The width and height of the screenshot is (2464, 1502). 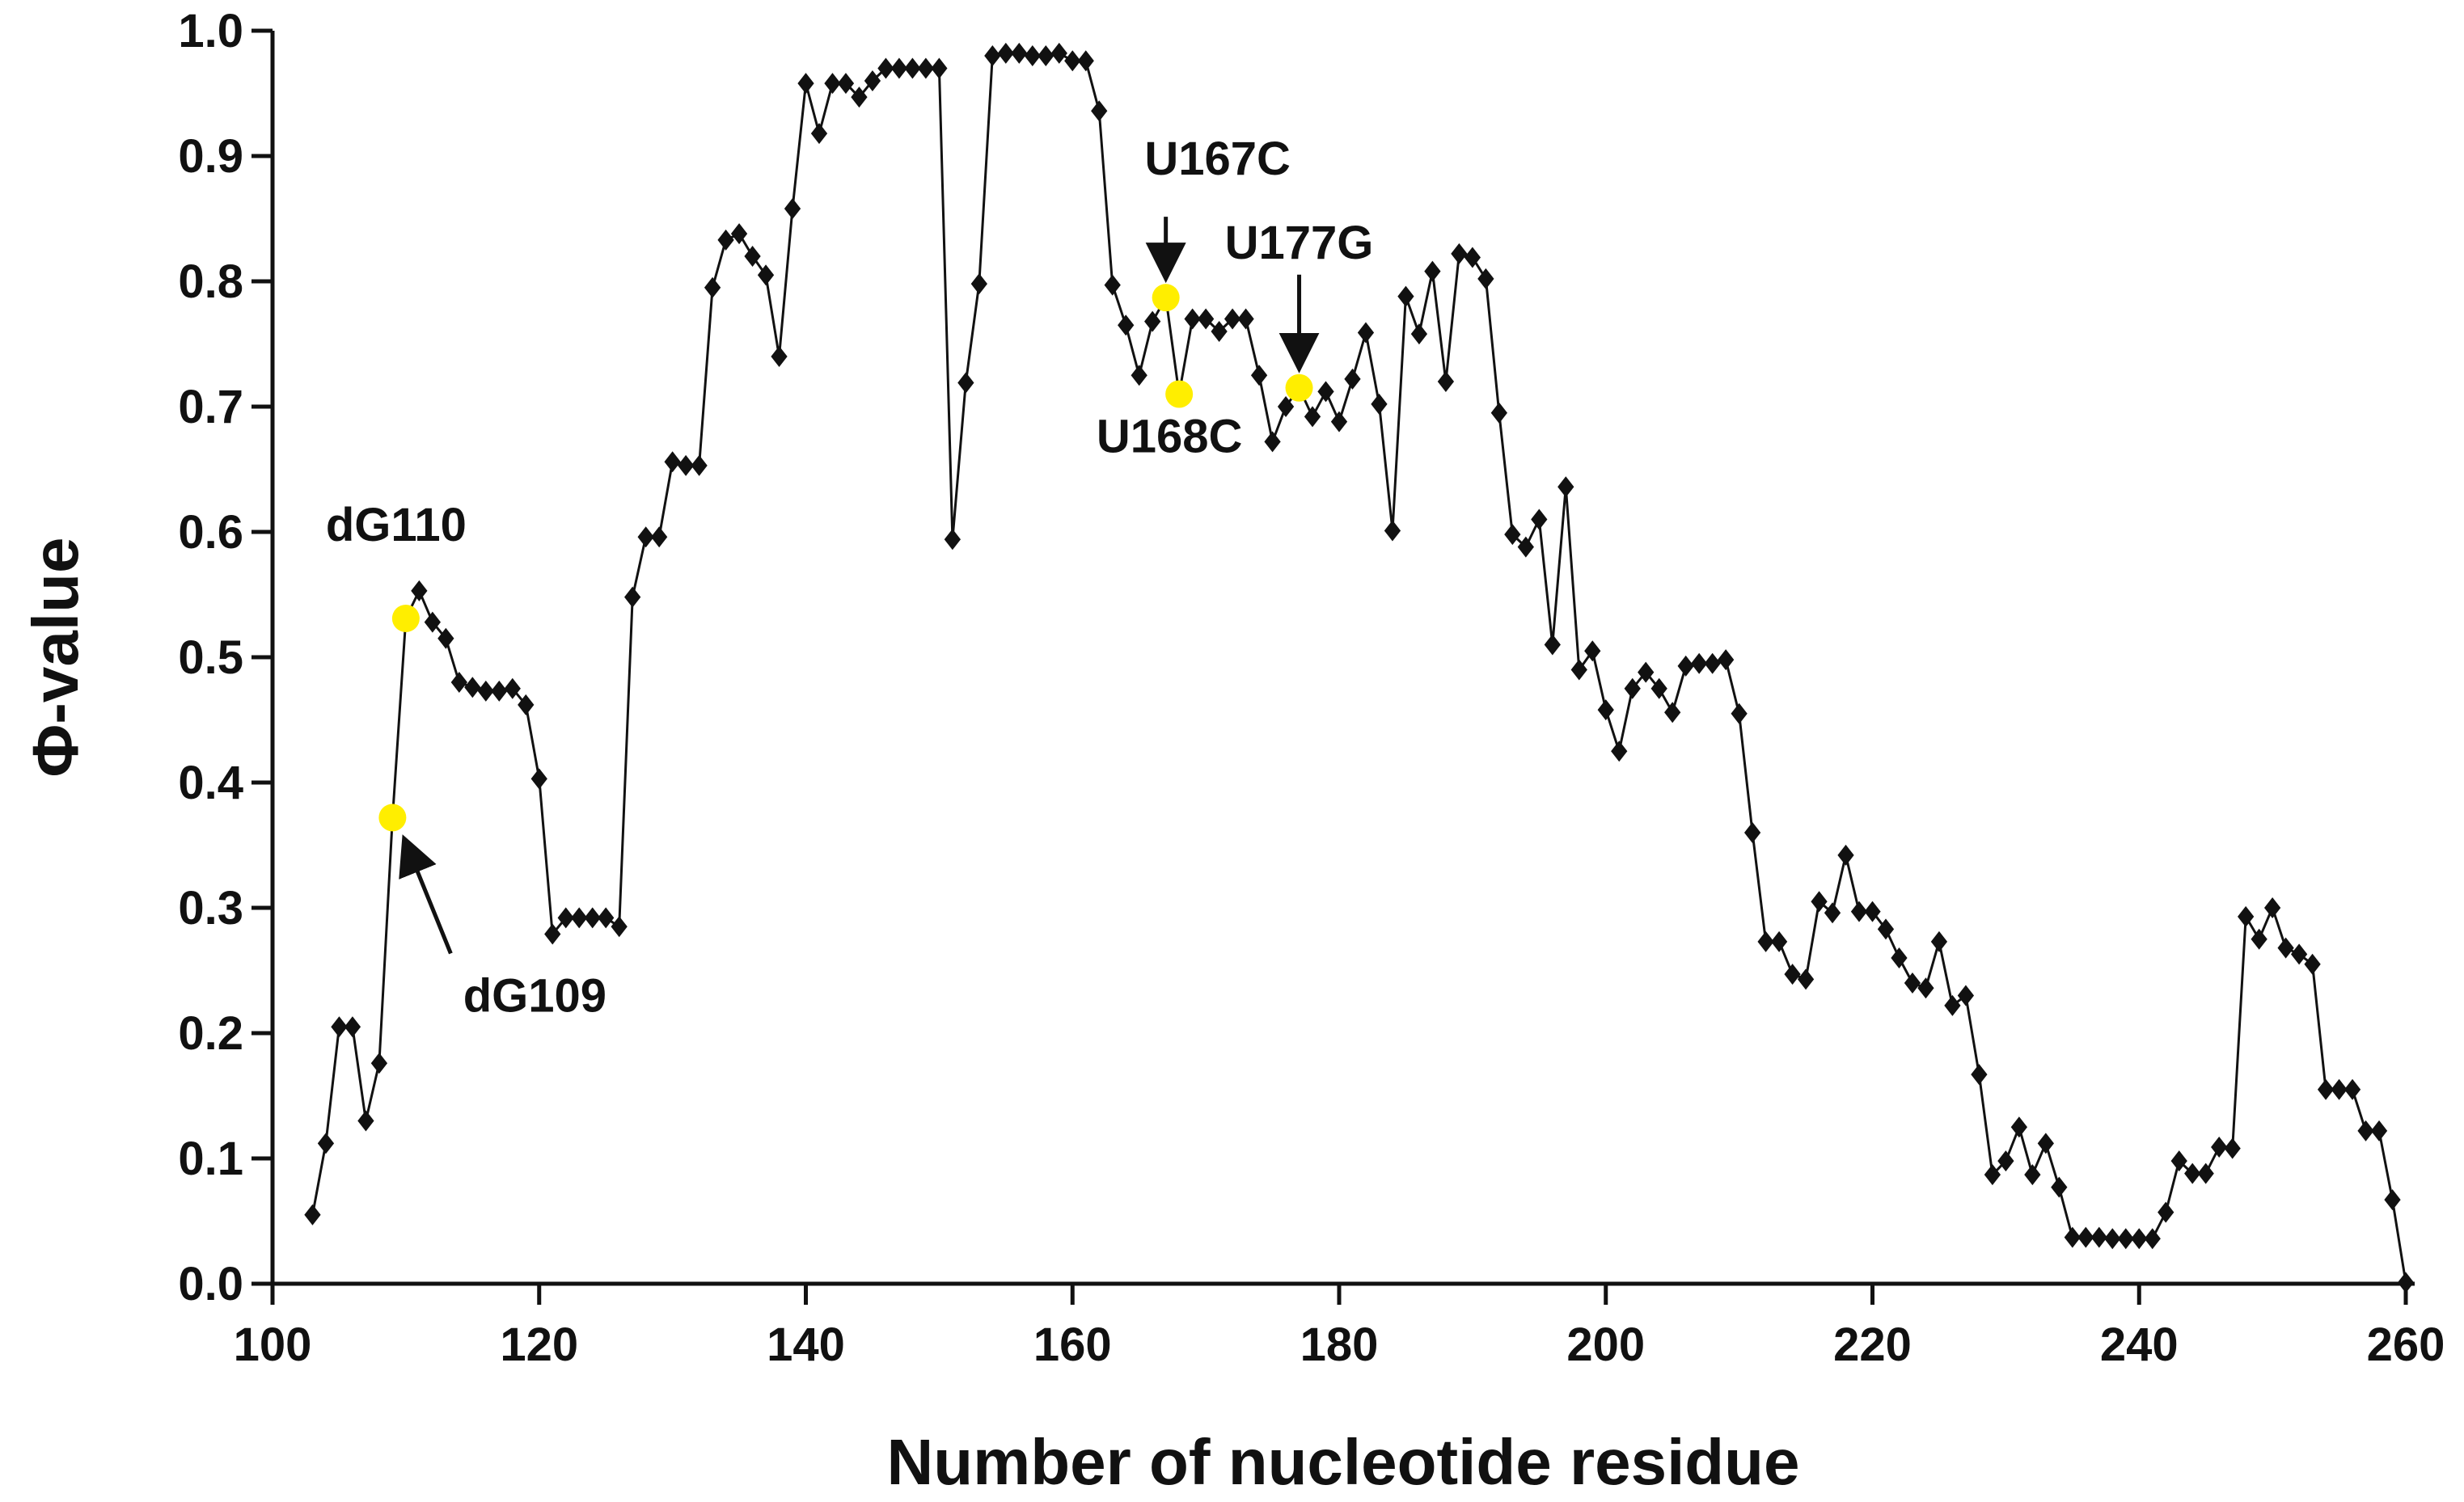 I want to click on y-tick-label: 0.5, so click(x=210, y=657).